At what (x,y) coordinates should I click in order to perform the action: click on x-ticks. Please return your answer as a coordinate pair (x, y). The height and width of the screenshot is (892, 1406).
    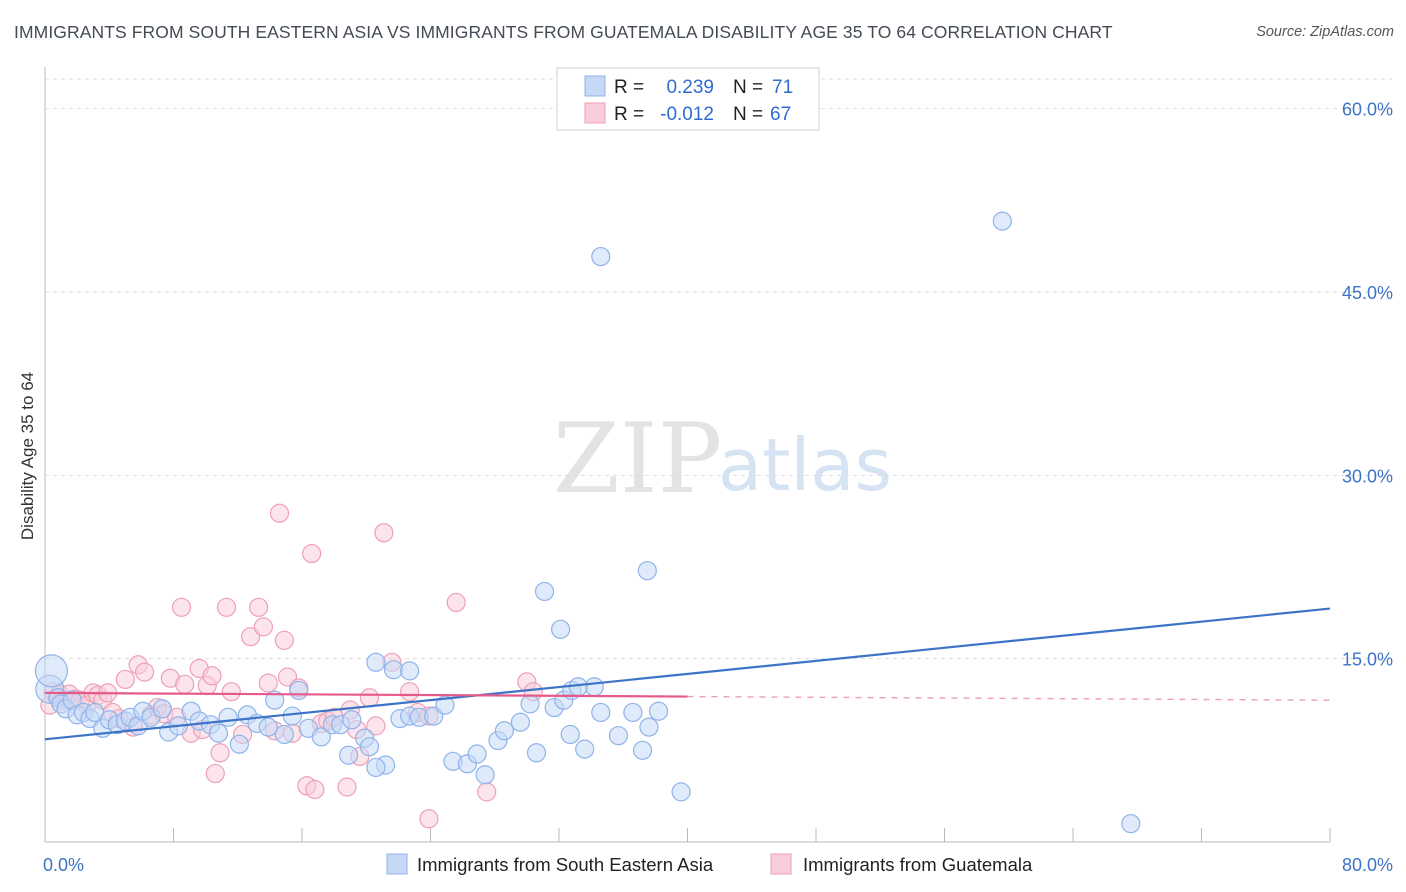
    Looking at the image, I should click on (687, 835).